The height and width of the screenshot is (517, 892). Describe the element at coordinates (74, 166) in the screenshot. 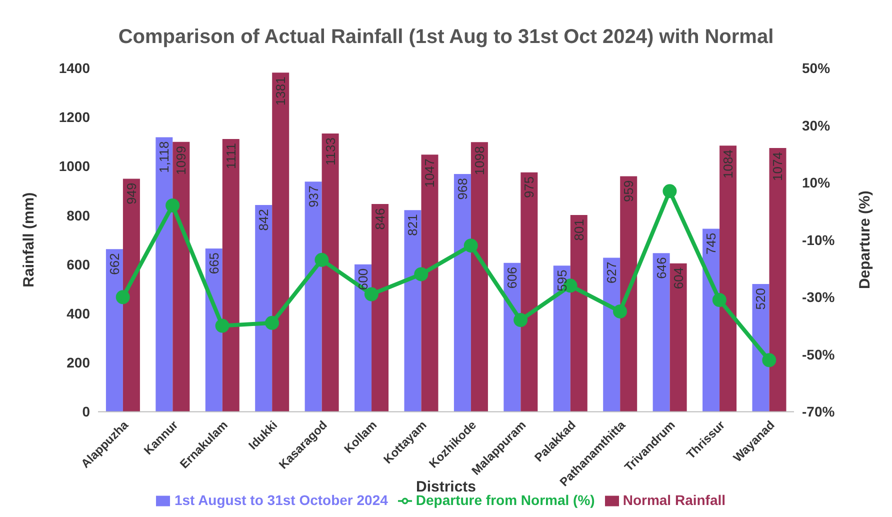

I see `y-tick-label: 1000` at that location.